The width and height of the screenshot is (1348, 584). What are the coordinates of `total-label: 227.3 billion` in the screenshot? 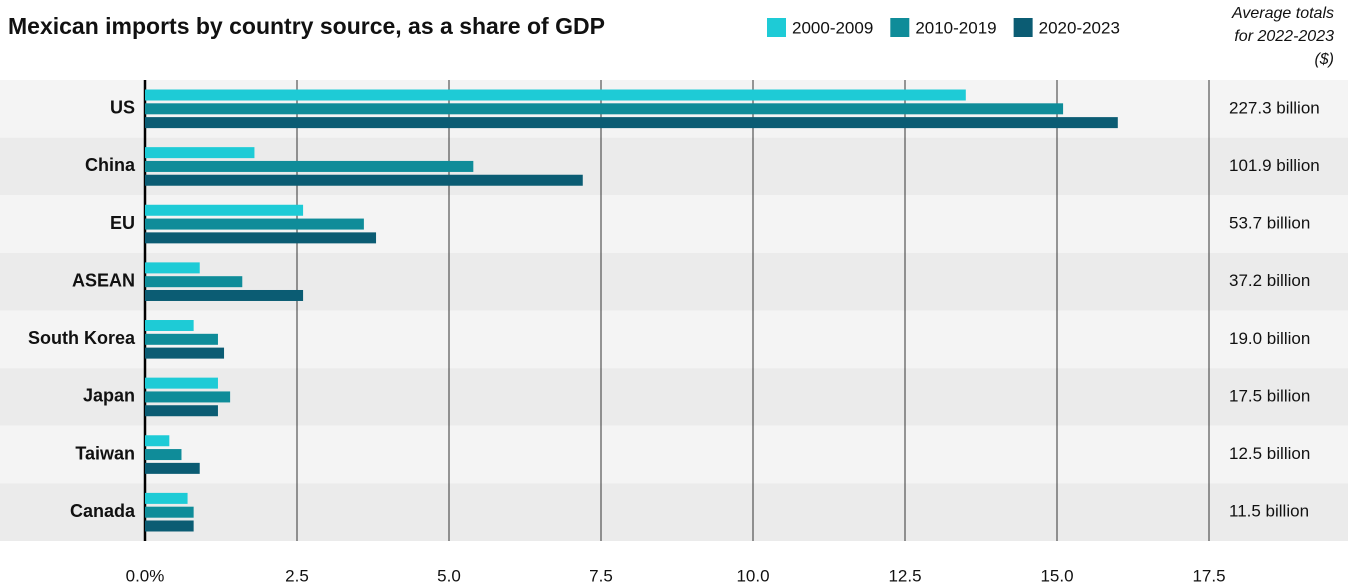 It's located at (1274, 107).